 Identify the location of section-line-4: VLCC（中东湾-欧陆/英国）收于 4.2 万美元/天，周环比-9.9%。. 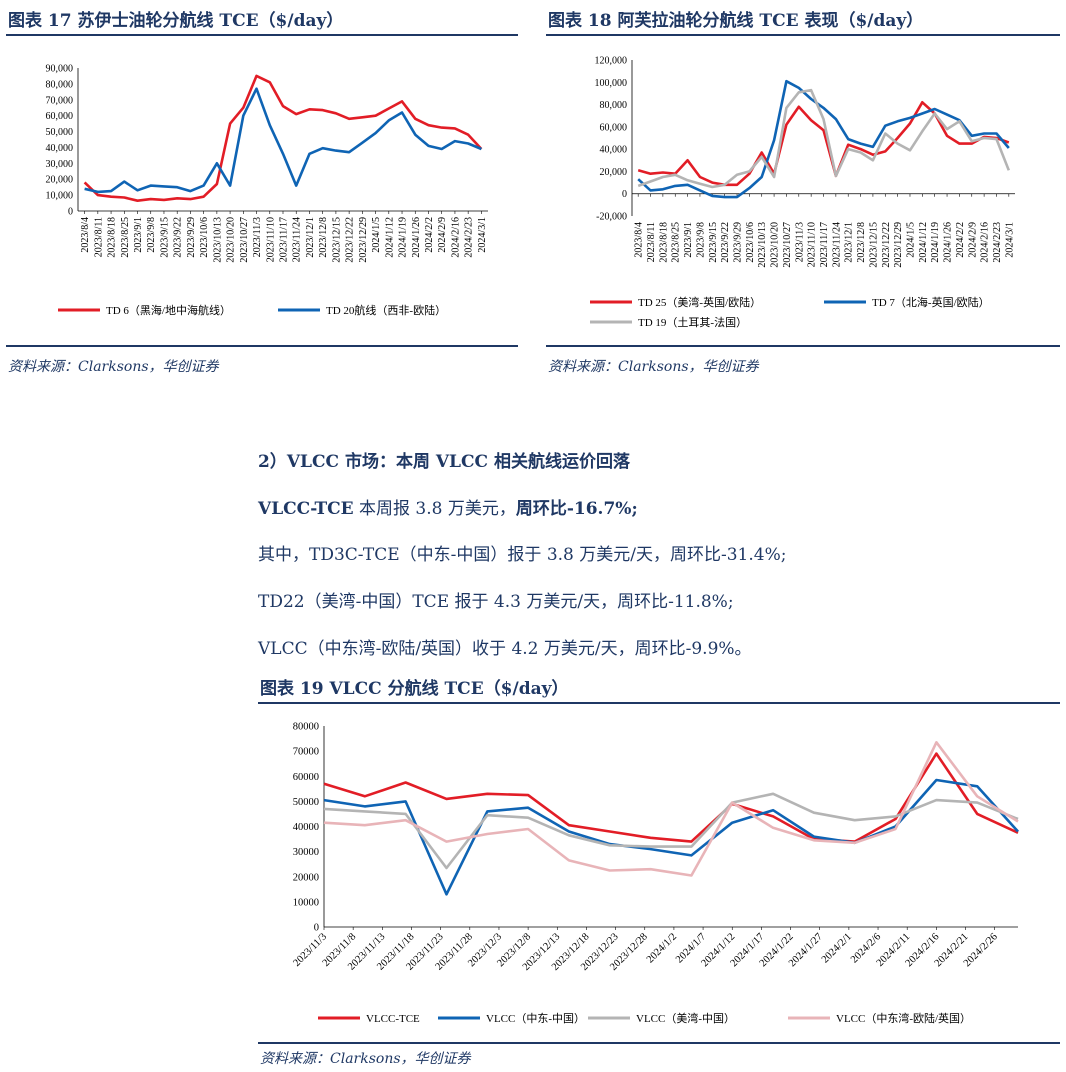
(505, 649).